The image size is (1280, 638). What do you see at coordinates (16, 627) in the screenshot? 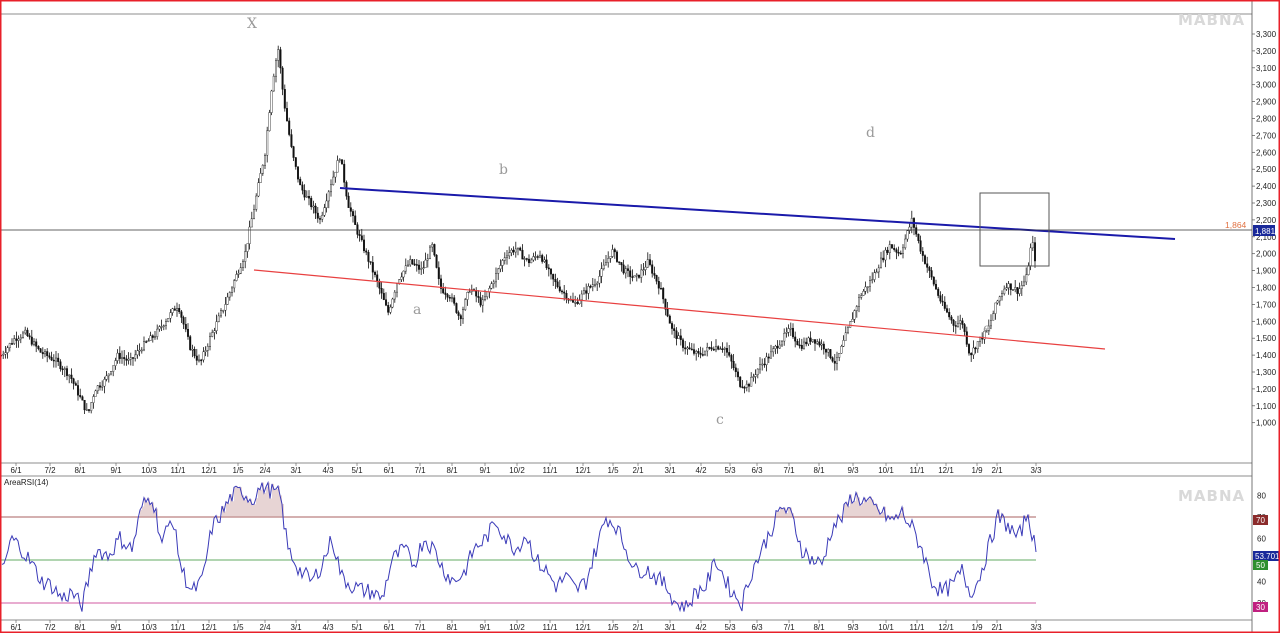
I see `x-tick-label: 6/1` at bounding box center [16, 627].